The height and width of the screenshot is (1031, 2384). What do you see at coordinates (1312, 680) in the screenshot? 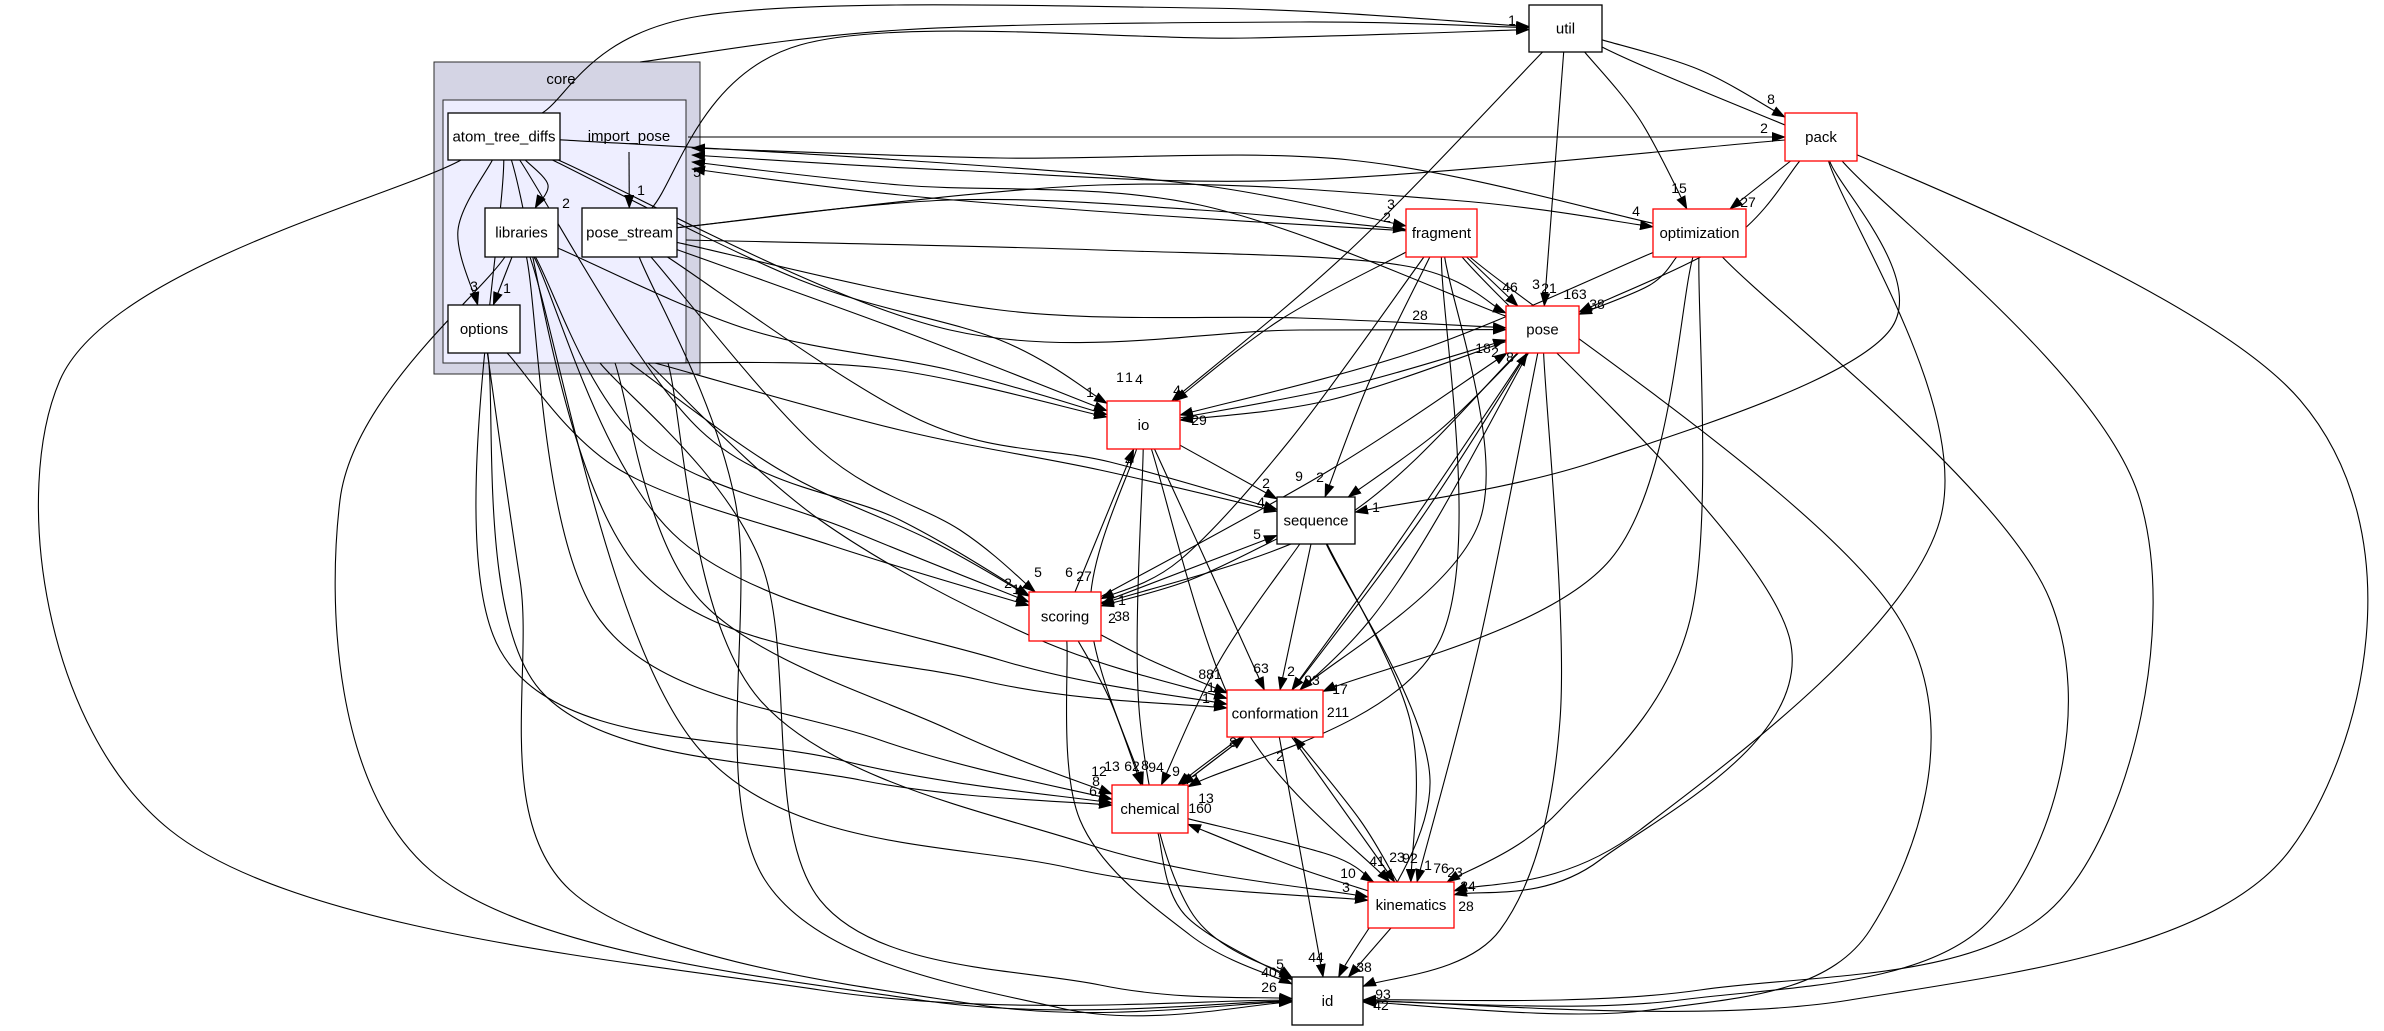
I see `edge-count-label: 93` at bounding box center [1312, 680].